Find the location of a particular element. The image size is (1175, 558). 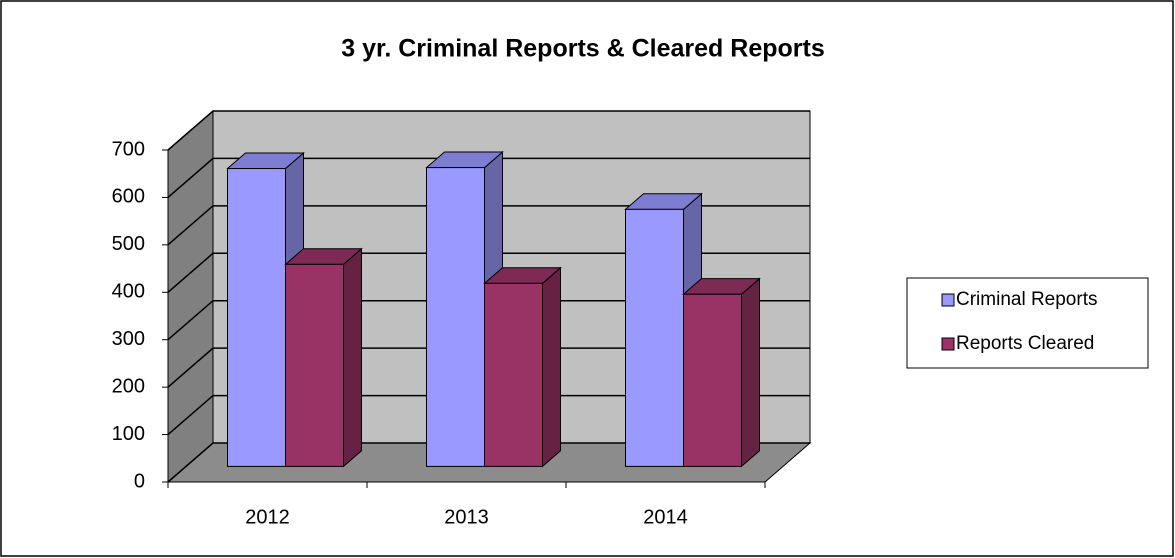

y-tick-label: 200 is located at coordinates (128, 386).